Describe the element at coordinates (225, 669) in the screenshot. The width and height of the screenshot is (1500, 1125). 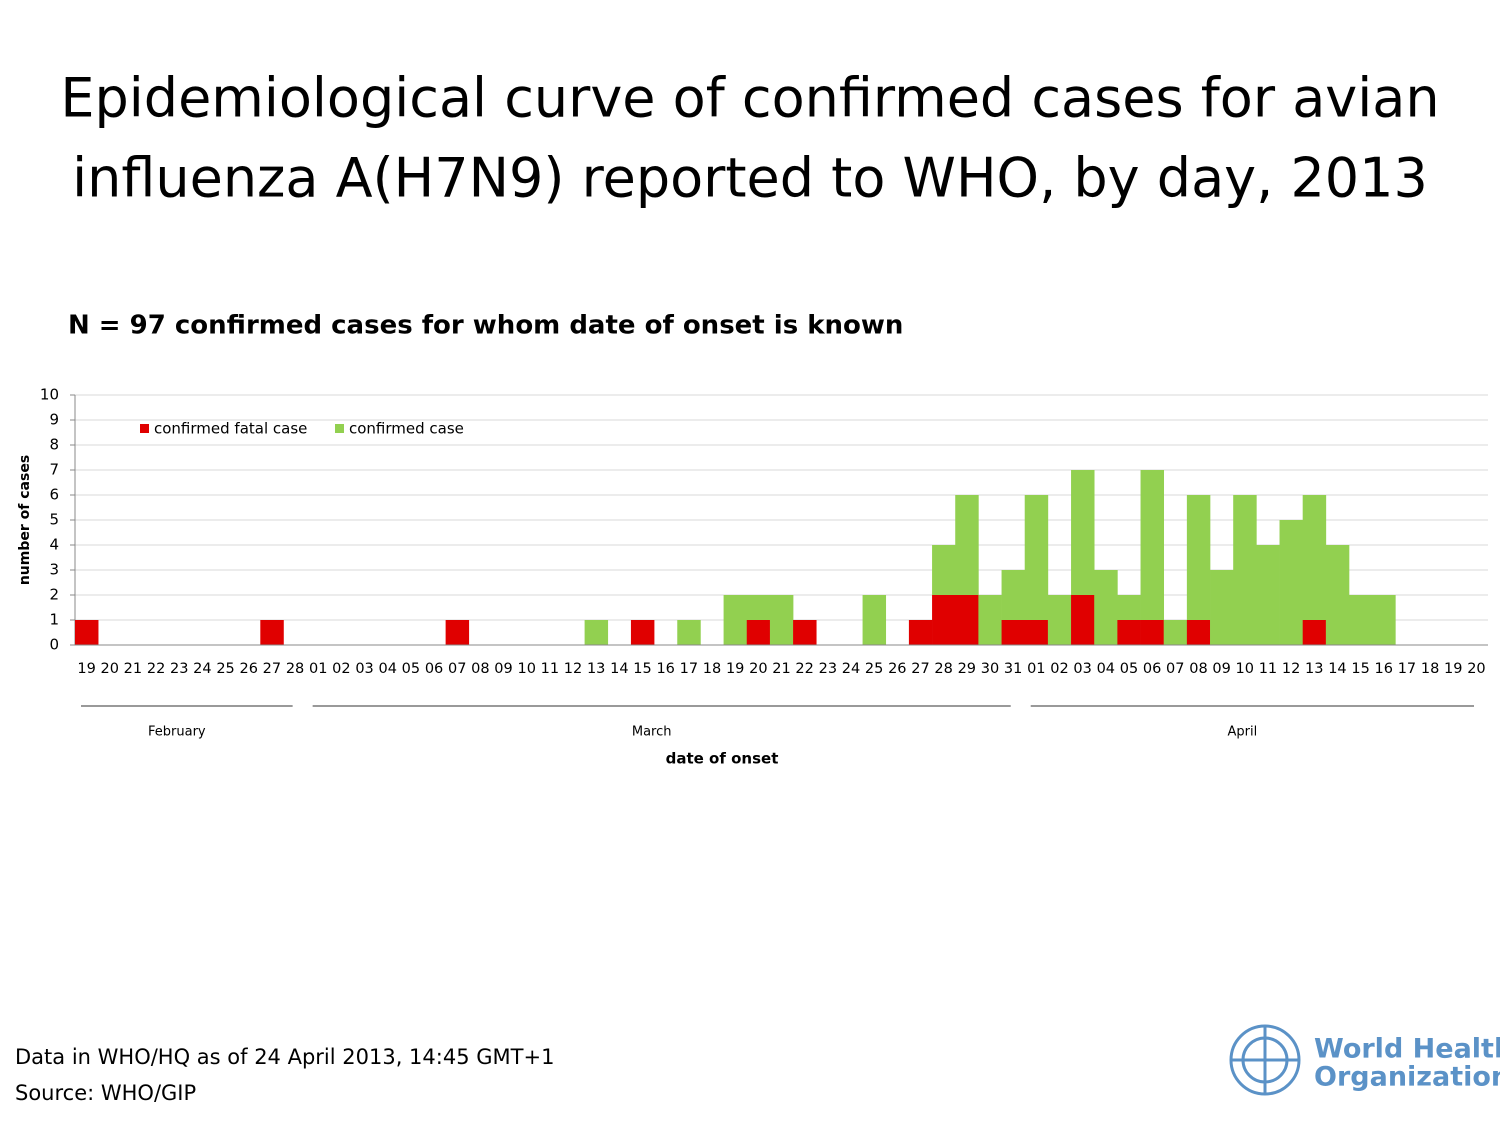
I see `x-tick-label: 25` at that location.